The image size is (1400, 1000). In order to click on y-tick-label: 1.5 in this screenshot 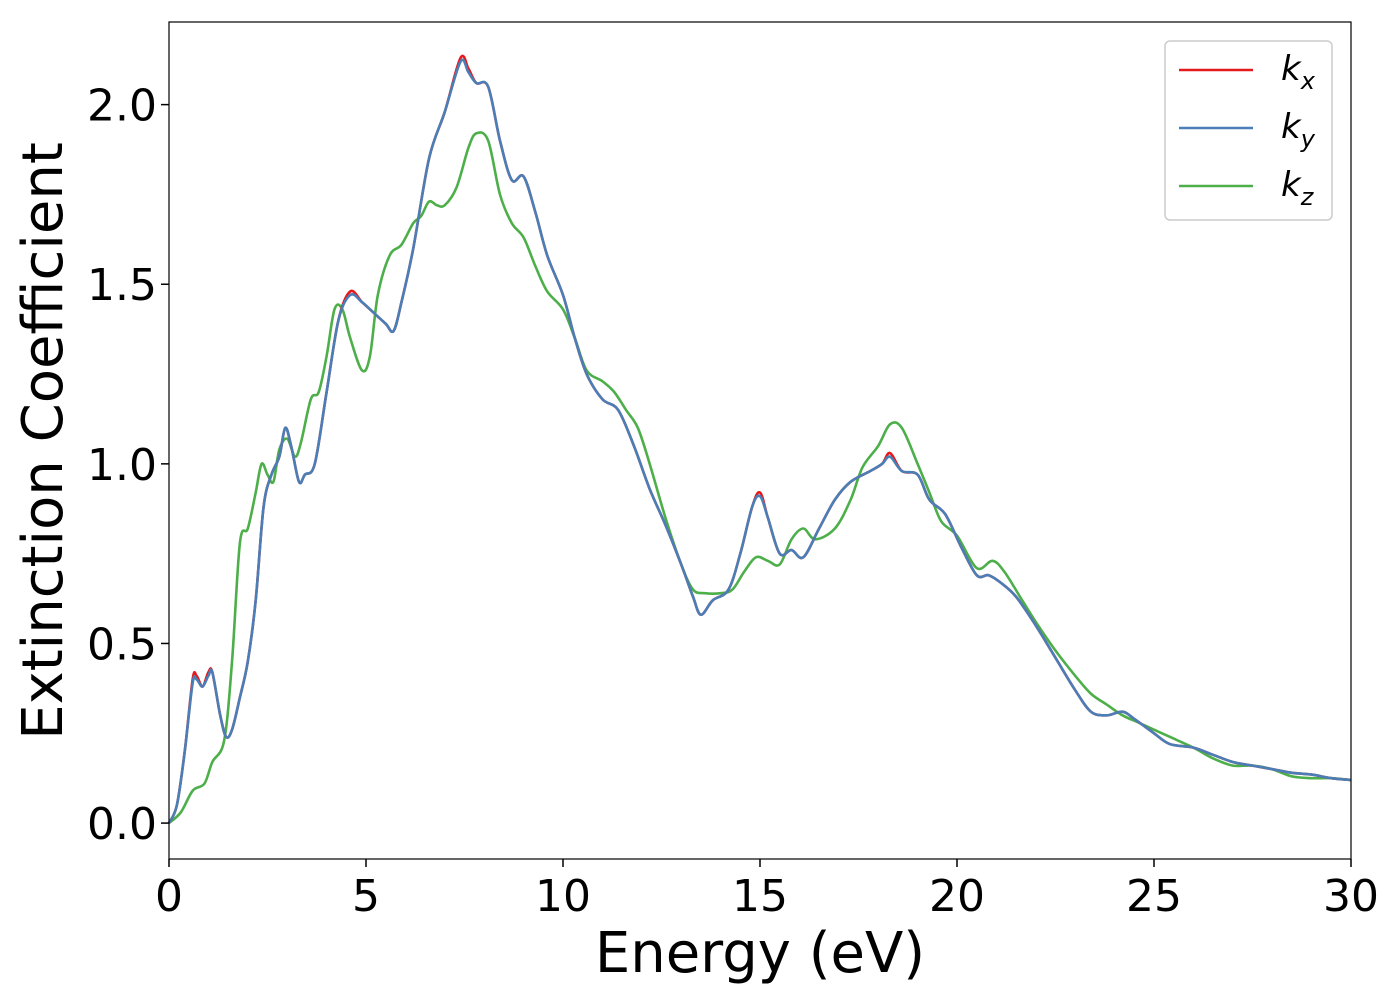, I will do `click(122, 285)`.